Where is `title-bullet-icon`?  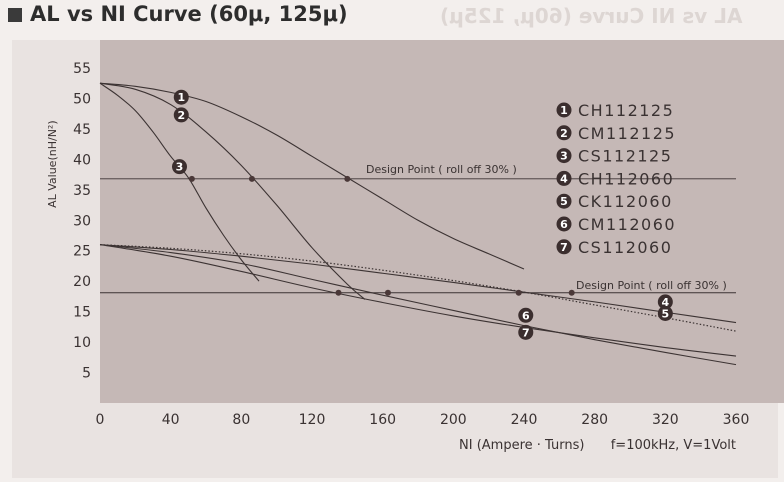
title-bullet-icon is located at coordinates (15, 15).